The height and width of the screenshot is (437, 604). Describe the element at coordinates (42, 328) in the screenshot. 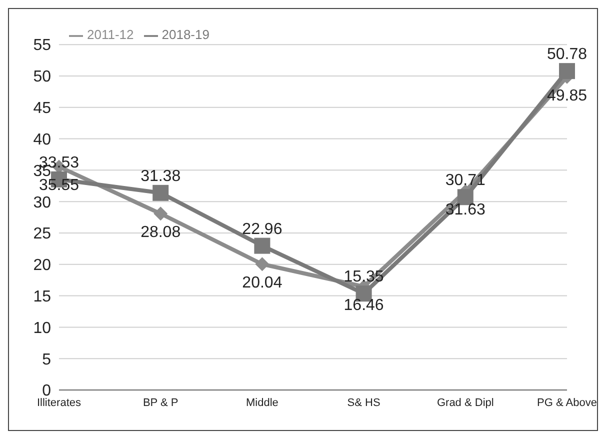

I see `y-tick-label: 10` at that location.